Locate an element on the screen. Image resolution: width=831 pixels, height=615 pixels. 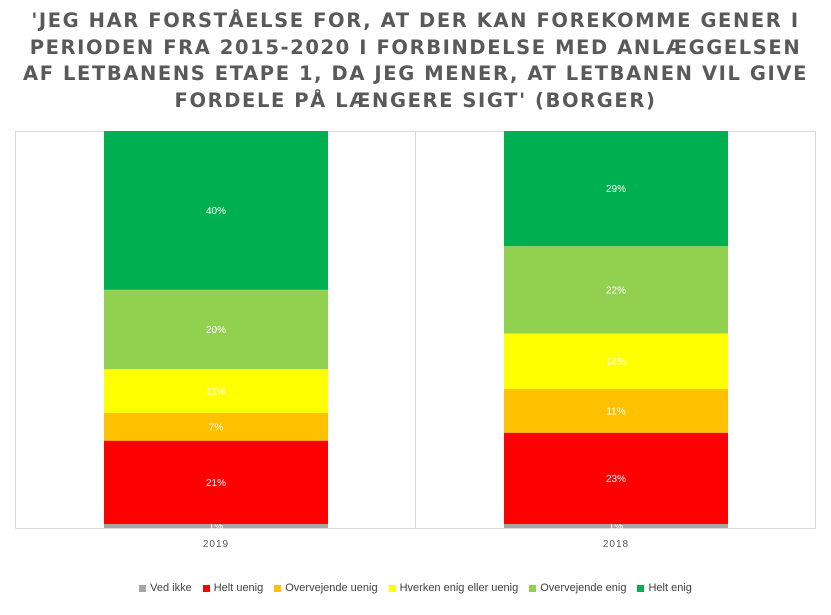
data-label: 29% is located at coordinates (616, 189).